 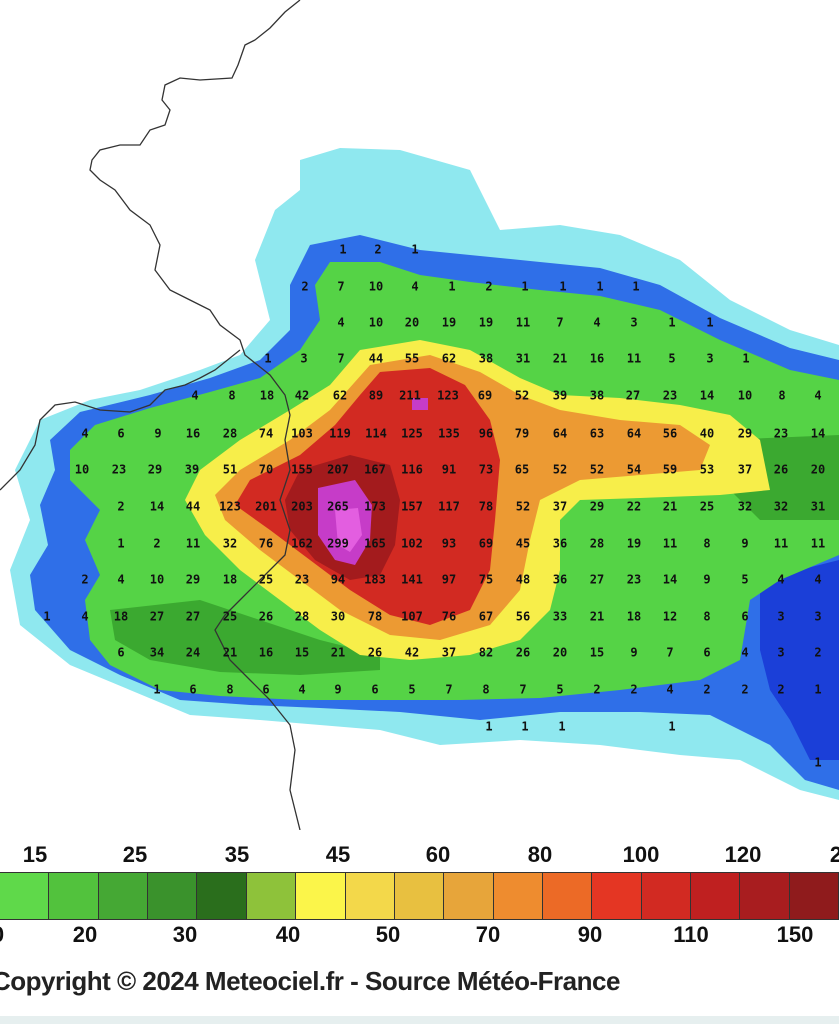 I want to click on precip-value-label: 173, so click(x=375, y=507).